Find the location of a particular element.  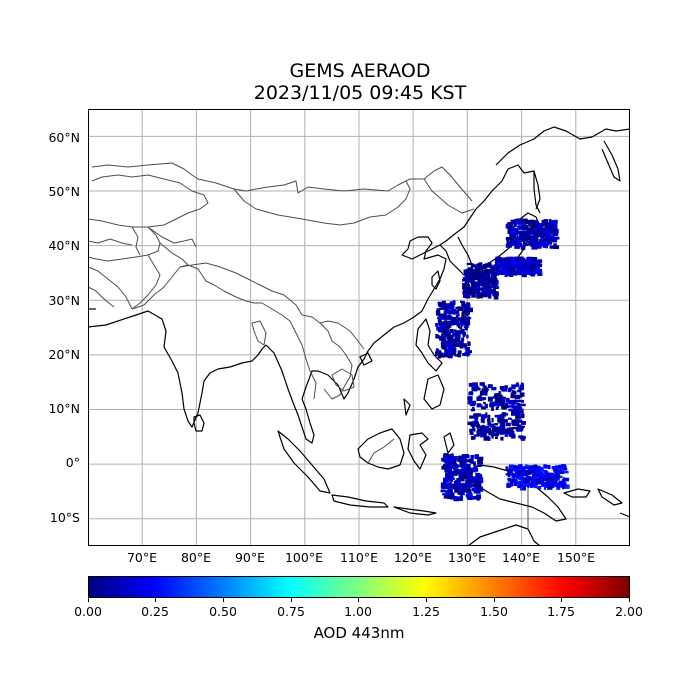

colorbar is located at coordinates (359, 587).